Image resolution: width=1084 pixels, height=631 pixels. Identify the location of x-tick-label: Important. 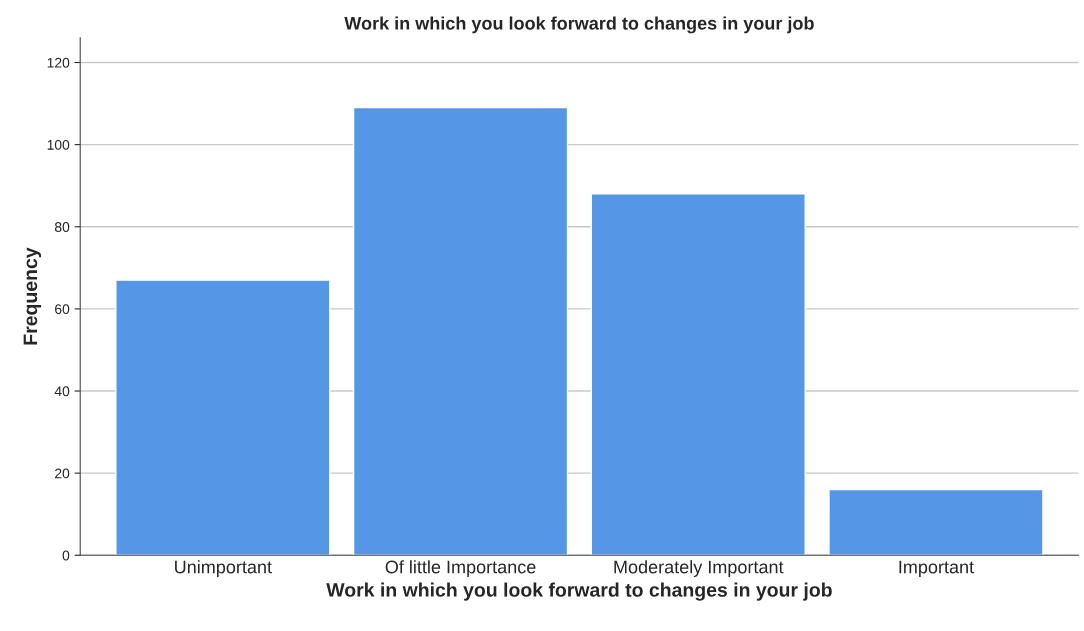
(936, 568).